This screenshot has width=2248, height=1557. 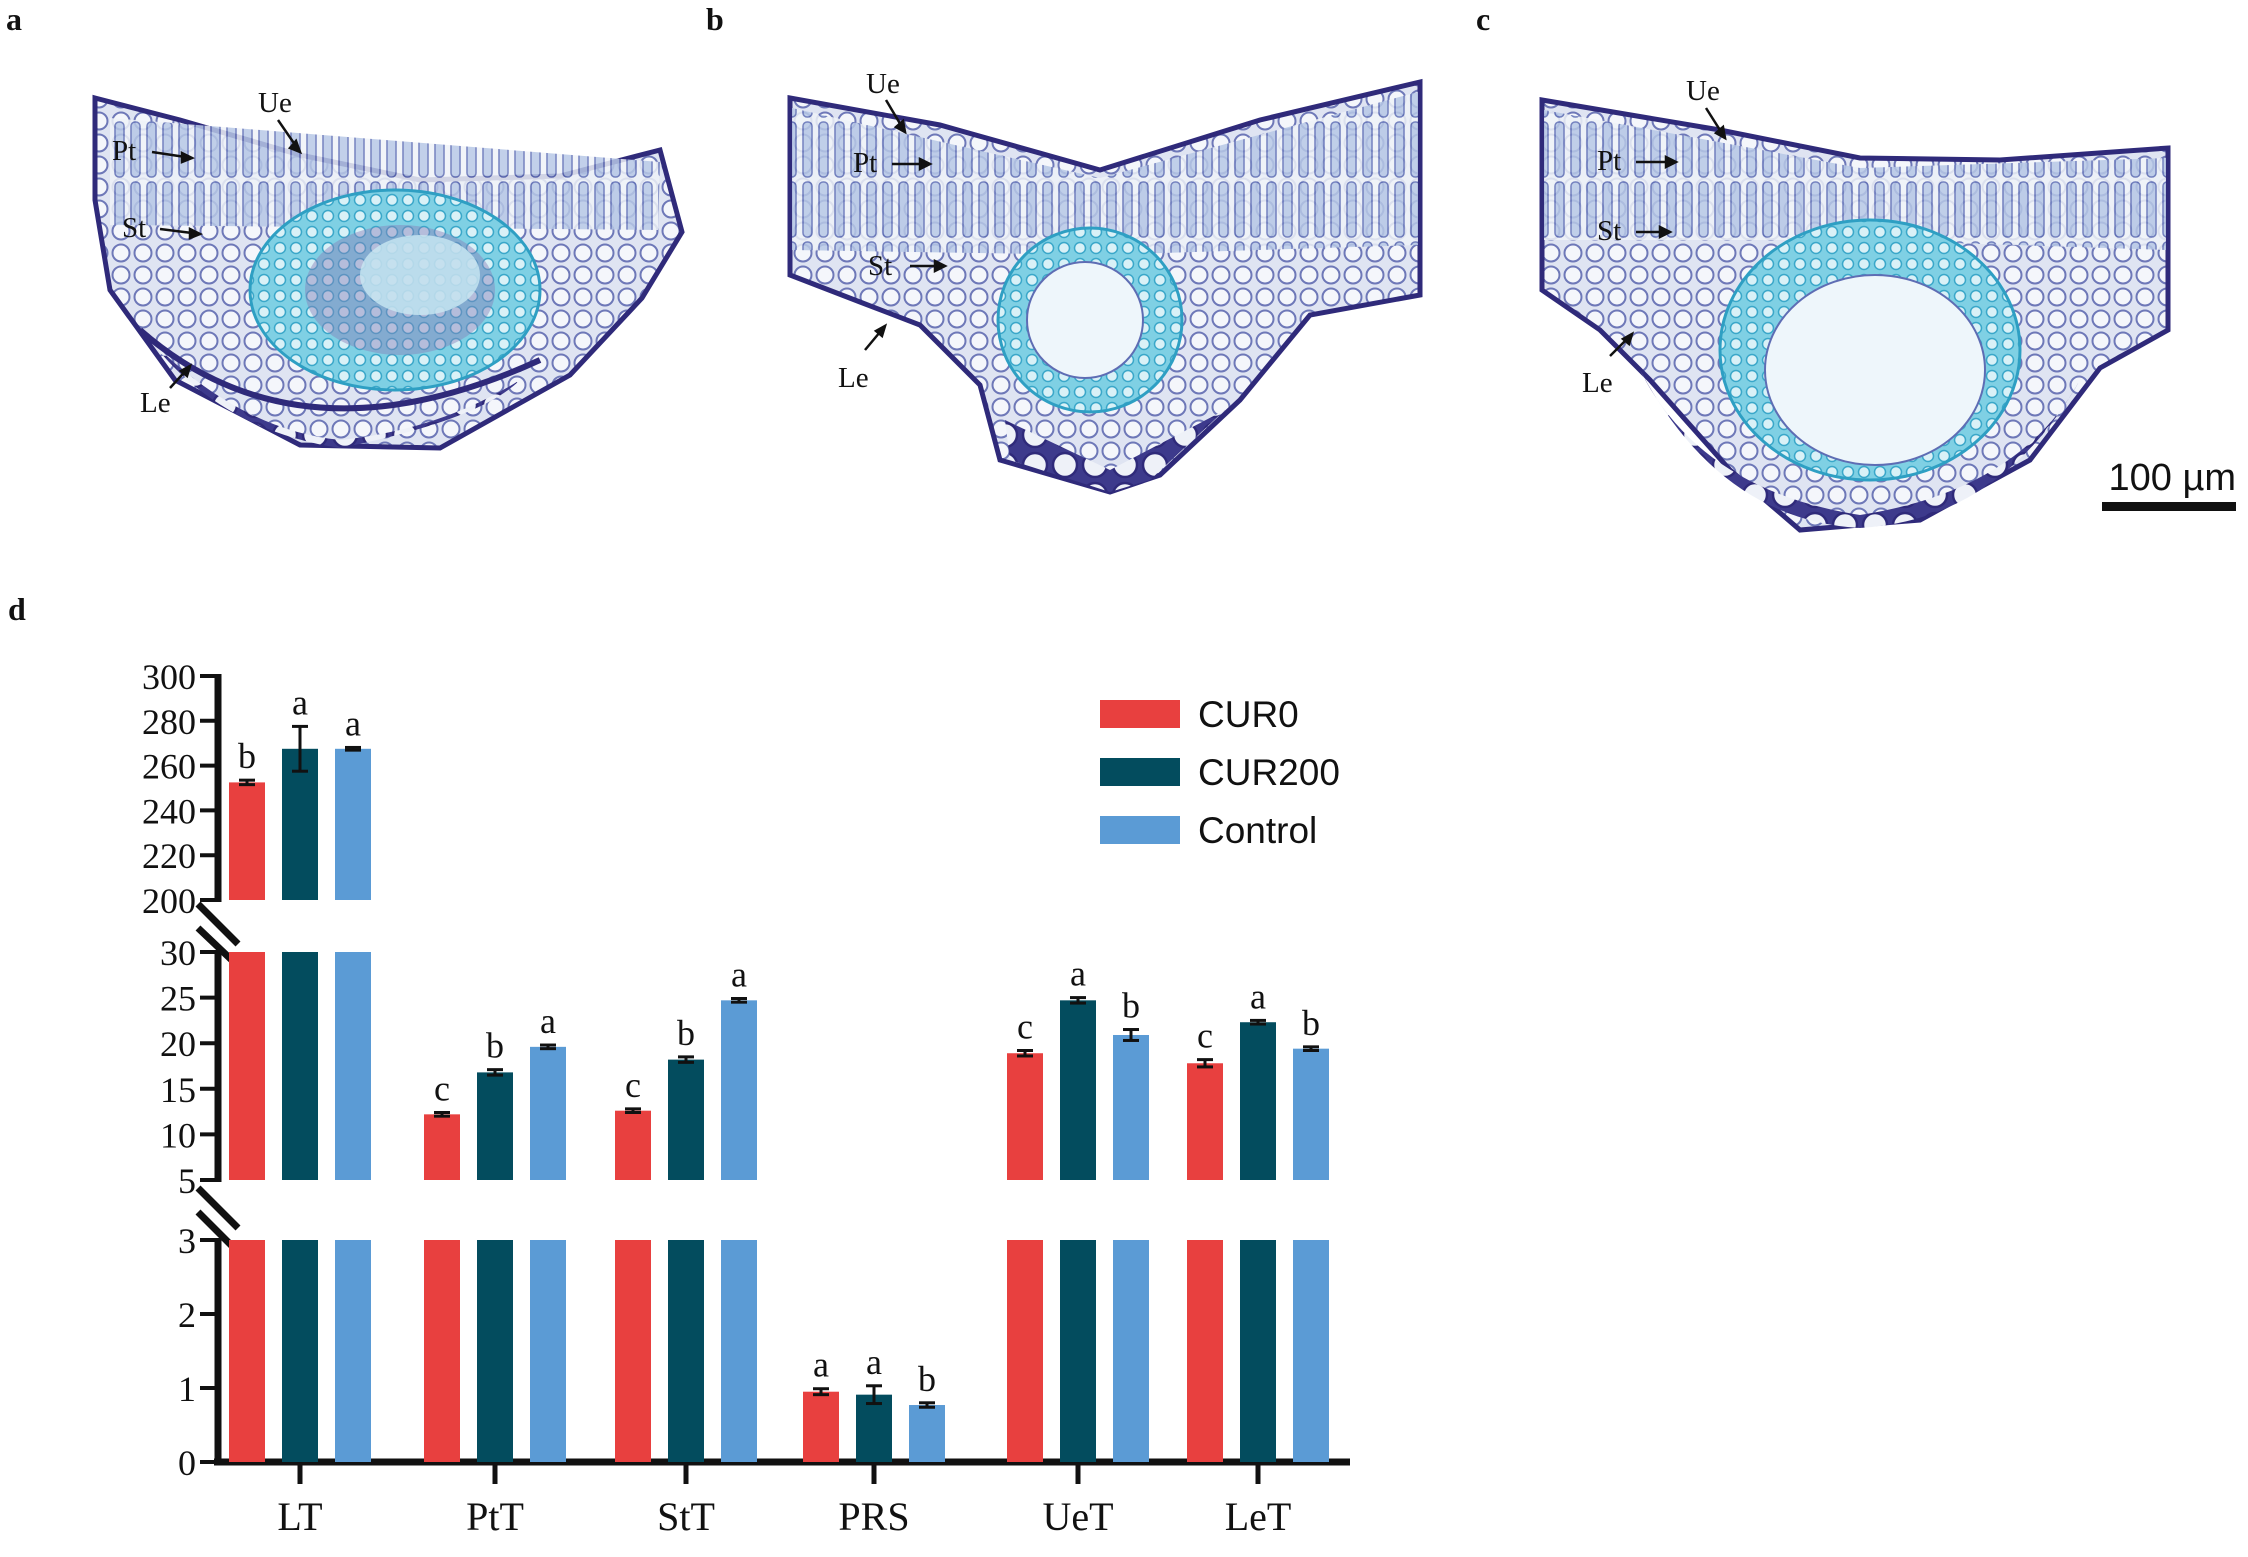 I want to click on bar-control-stt, so click(x=739, y=1351).